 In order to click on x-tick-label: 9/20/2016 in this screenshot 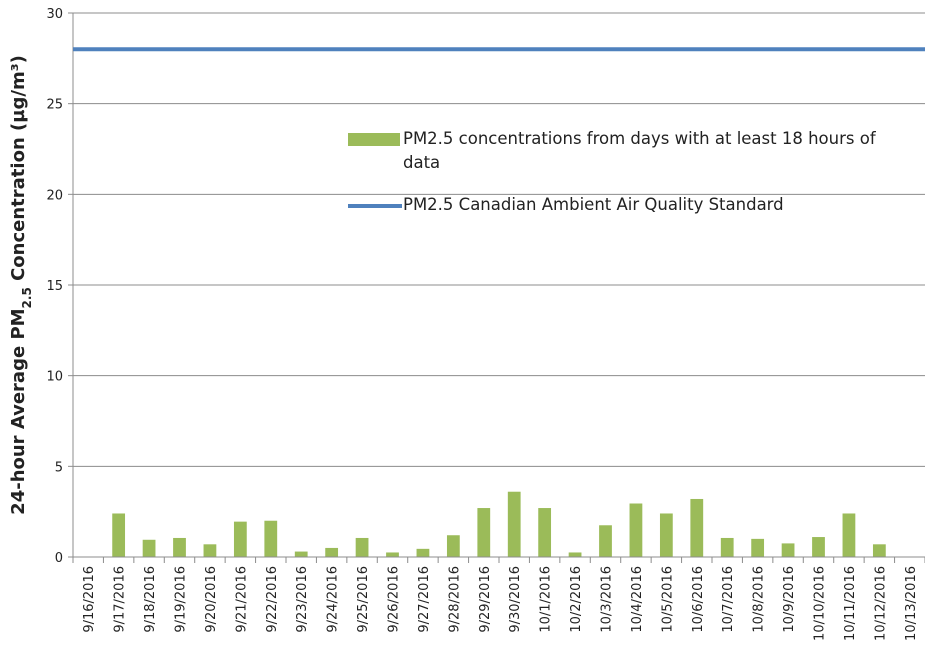, I will do `click(211, 599)`.